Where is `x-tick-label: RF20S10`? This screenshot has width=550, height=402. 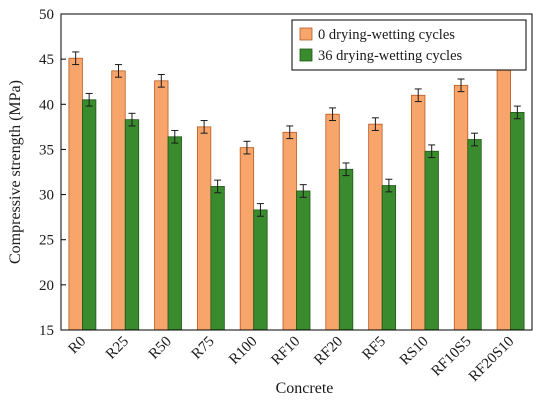
x-tick-label: RF20S10 is located at coordinates (491, 359).